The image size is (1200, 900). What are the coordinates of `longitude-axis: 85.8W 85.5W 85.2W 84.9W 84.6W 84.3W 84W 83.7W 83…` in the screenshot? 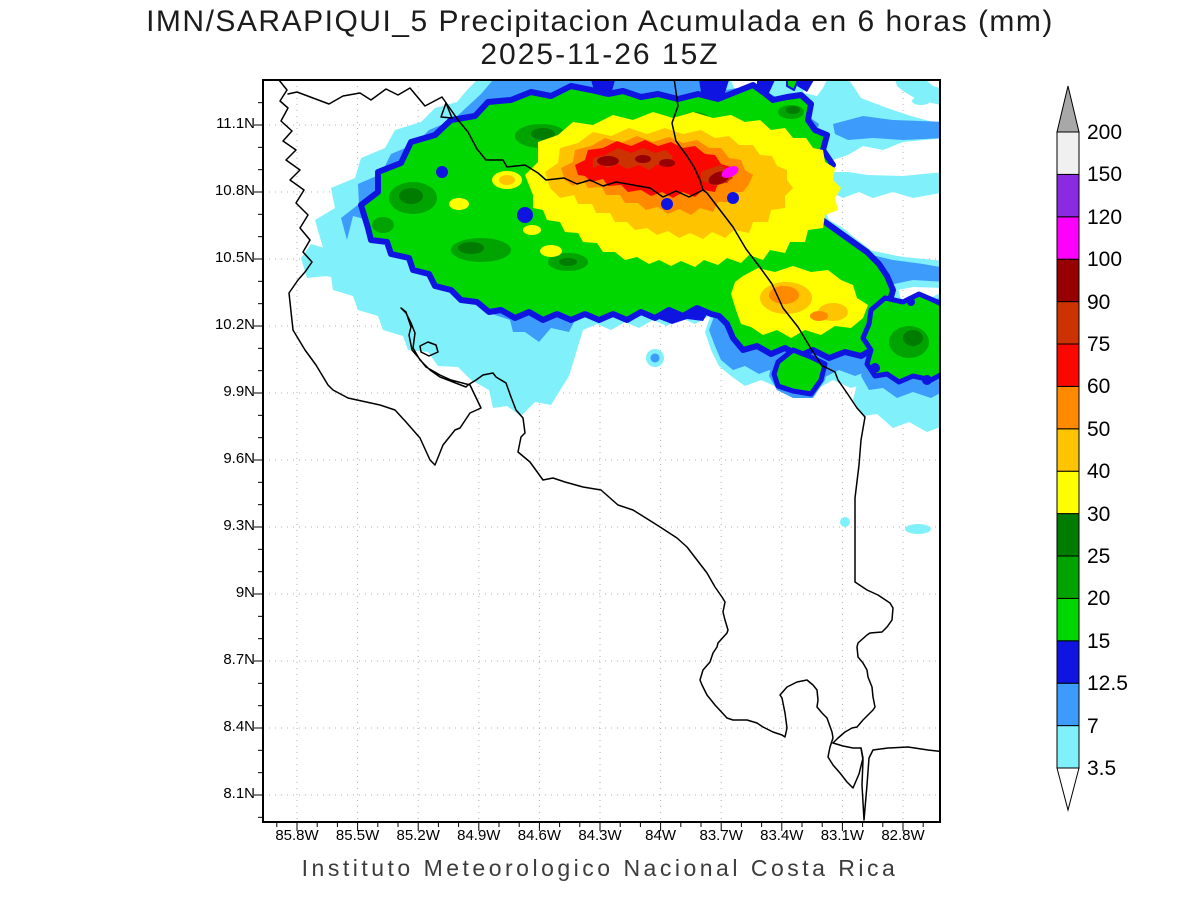 It's located at (600, 838).